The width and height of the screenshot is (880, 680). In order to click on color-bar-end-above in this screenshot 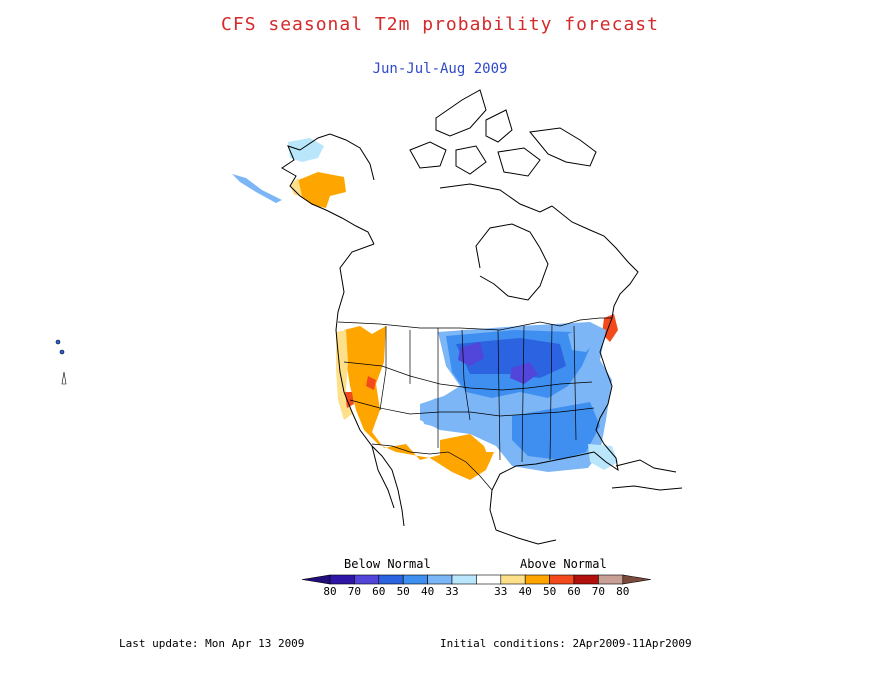, I will do `click(636, 579)`.